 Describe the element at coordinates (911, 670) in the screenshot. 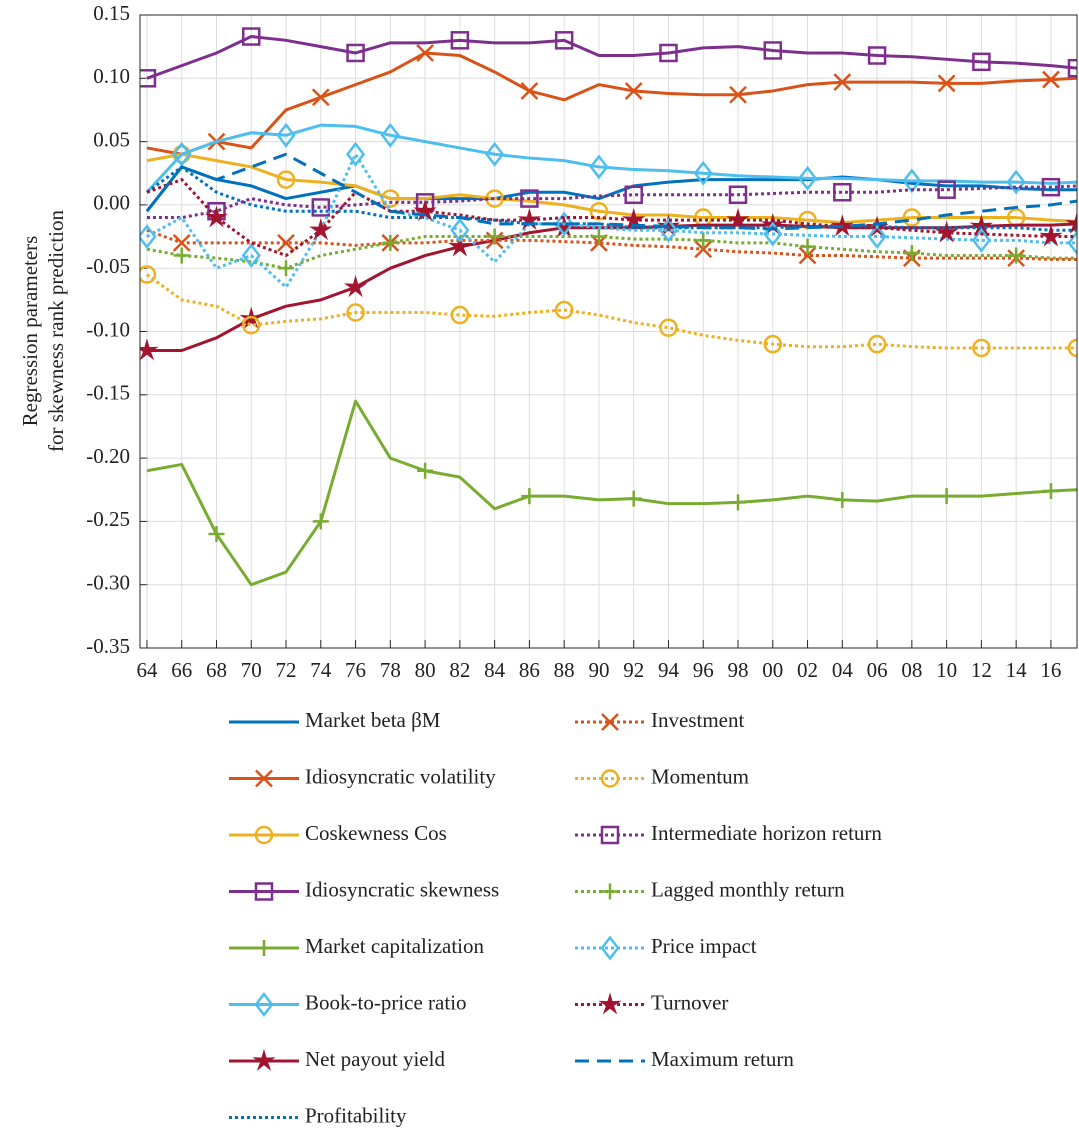

I see `x-tick-label: 08` at that location.